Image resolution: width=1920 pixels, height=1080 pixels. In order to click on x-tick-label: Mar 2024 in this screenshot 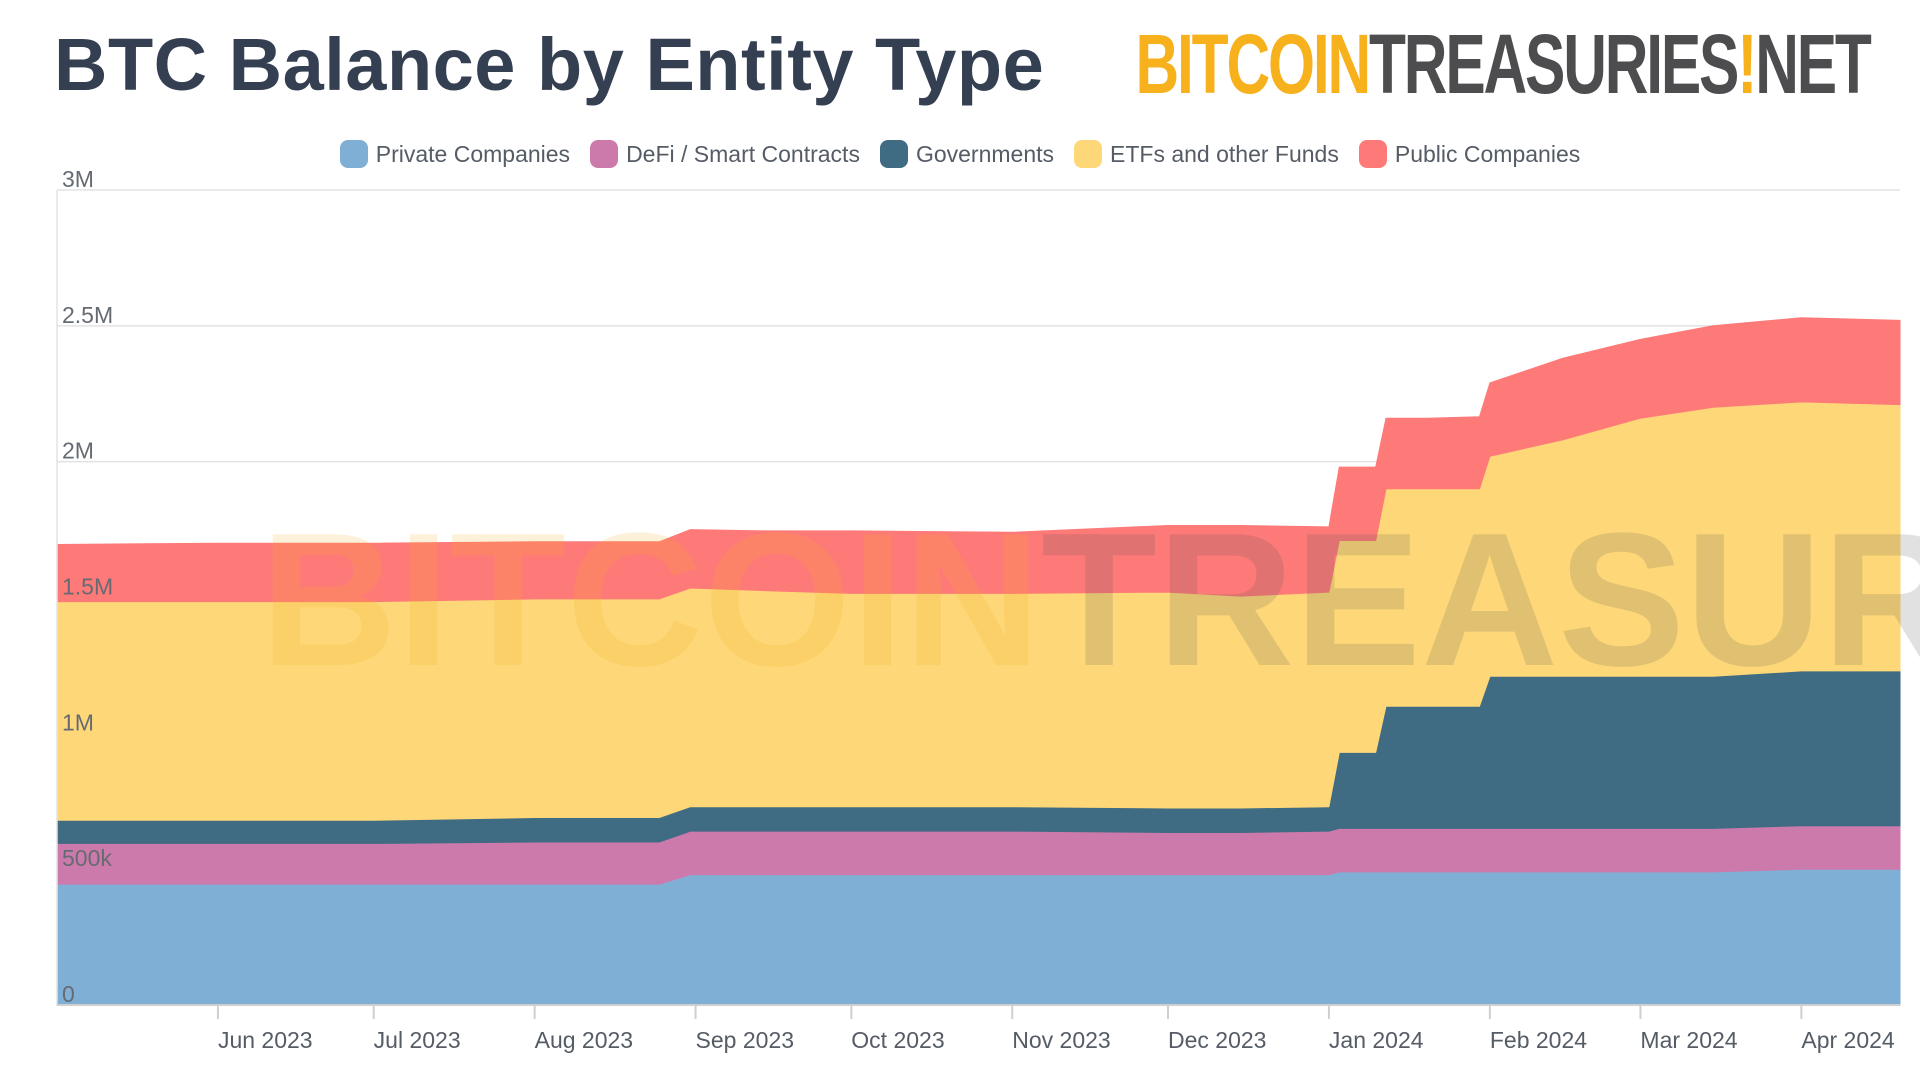, I will do `click(1688, 1040)`.